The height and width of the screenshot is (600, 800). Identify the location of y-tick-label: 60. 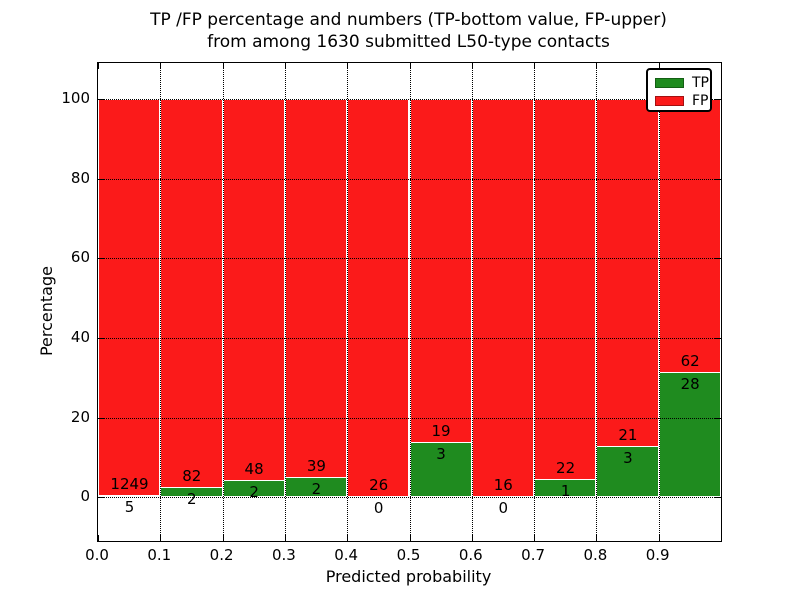
(80, 257).